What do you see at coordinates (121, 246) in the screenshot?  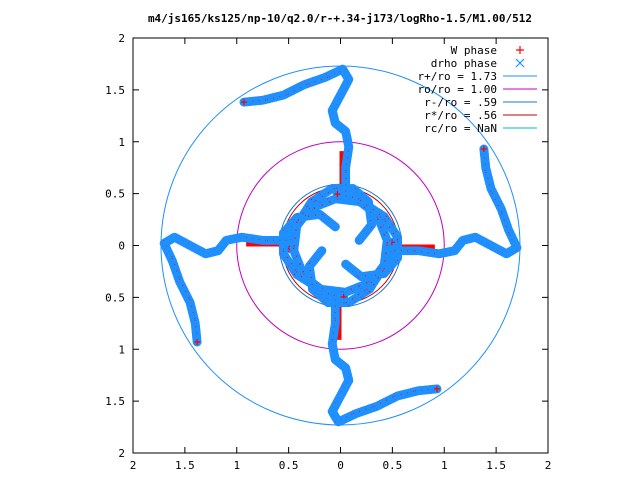 I see `y-tick-label: 0` at bounding box center [121, 246].